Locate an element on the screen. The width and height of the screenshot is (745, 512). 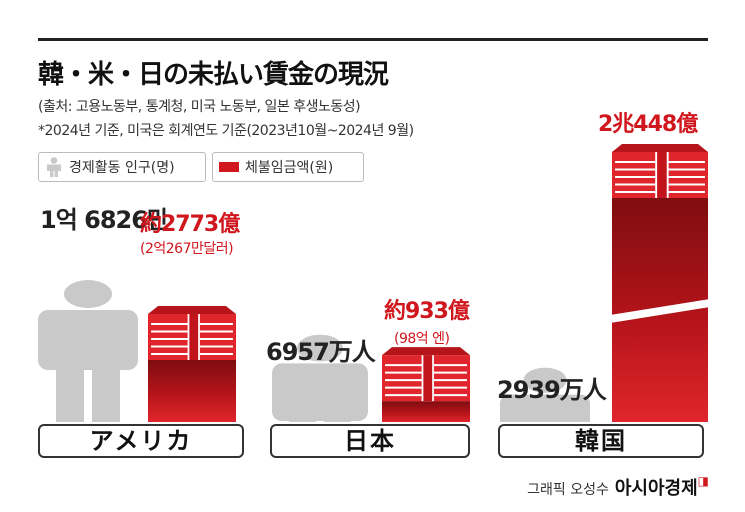
brand-mark-icon: ◨ is located at coordinates (703, 481).